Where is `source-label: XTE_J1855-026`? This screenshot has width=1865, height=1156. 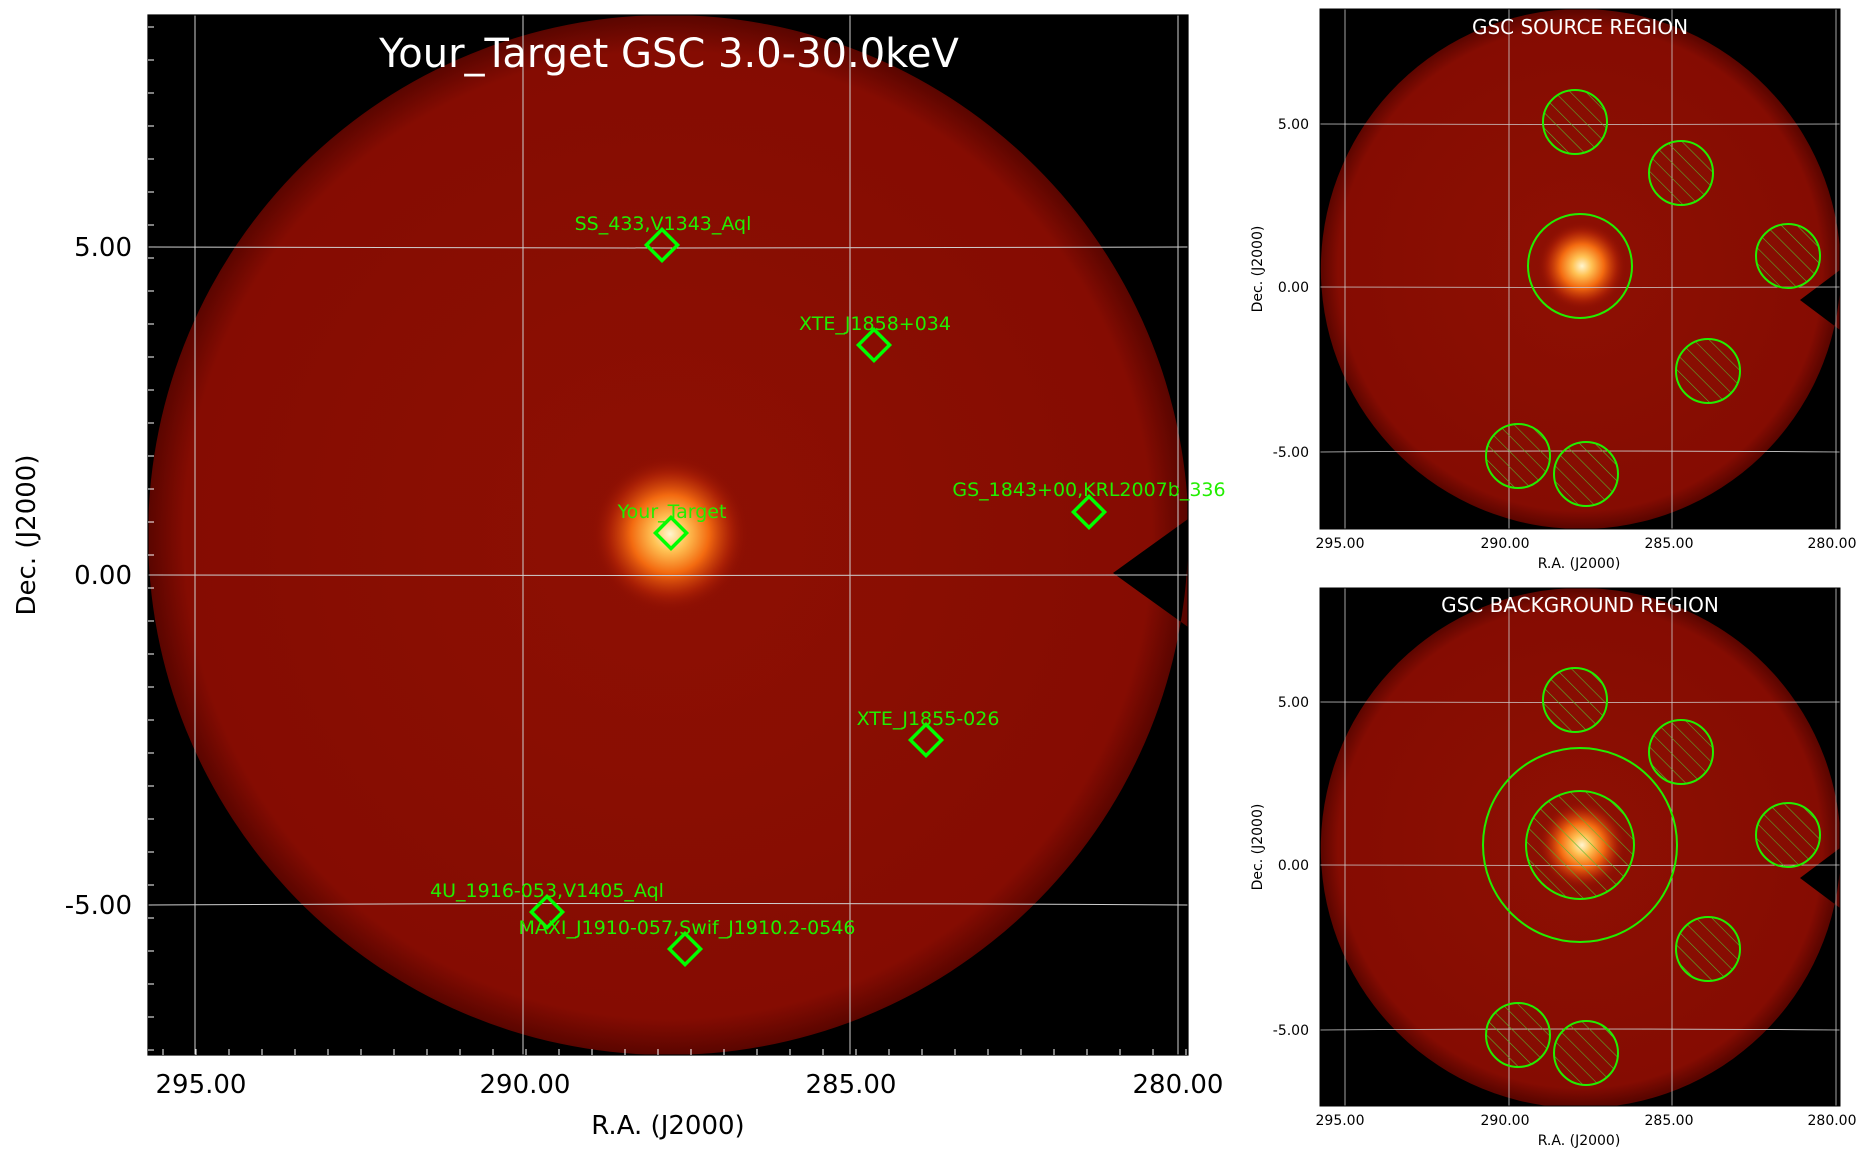 source-label: XTE_J1855-026 is located at coordinates (928, 719).